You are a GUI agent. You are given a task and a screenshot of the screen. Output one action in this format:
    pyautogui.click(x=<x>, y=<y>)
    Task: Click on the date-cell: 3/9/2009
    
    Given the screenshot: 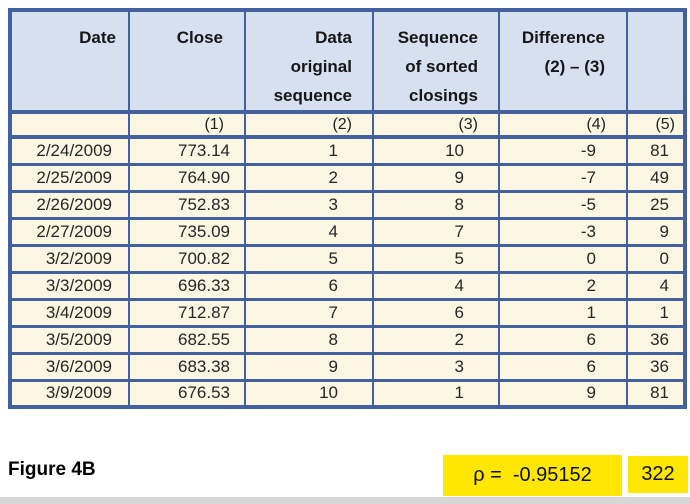 What is the action you would take?
    pyautogui.click(x=69, y=393)
    